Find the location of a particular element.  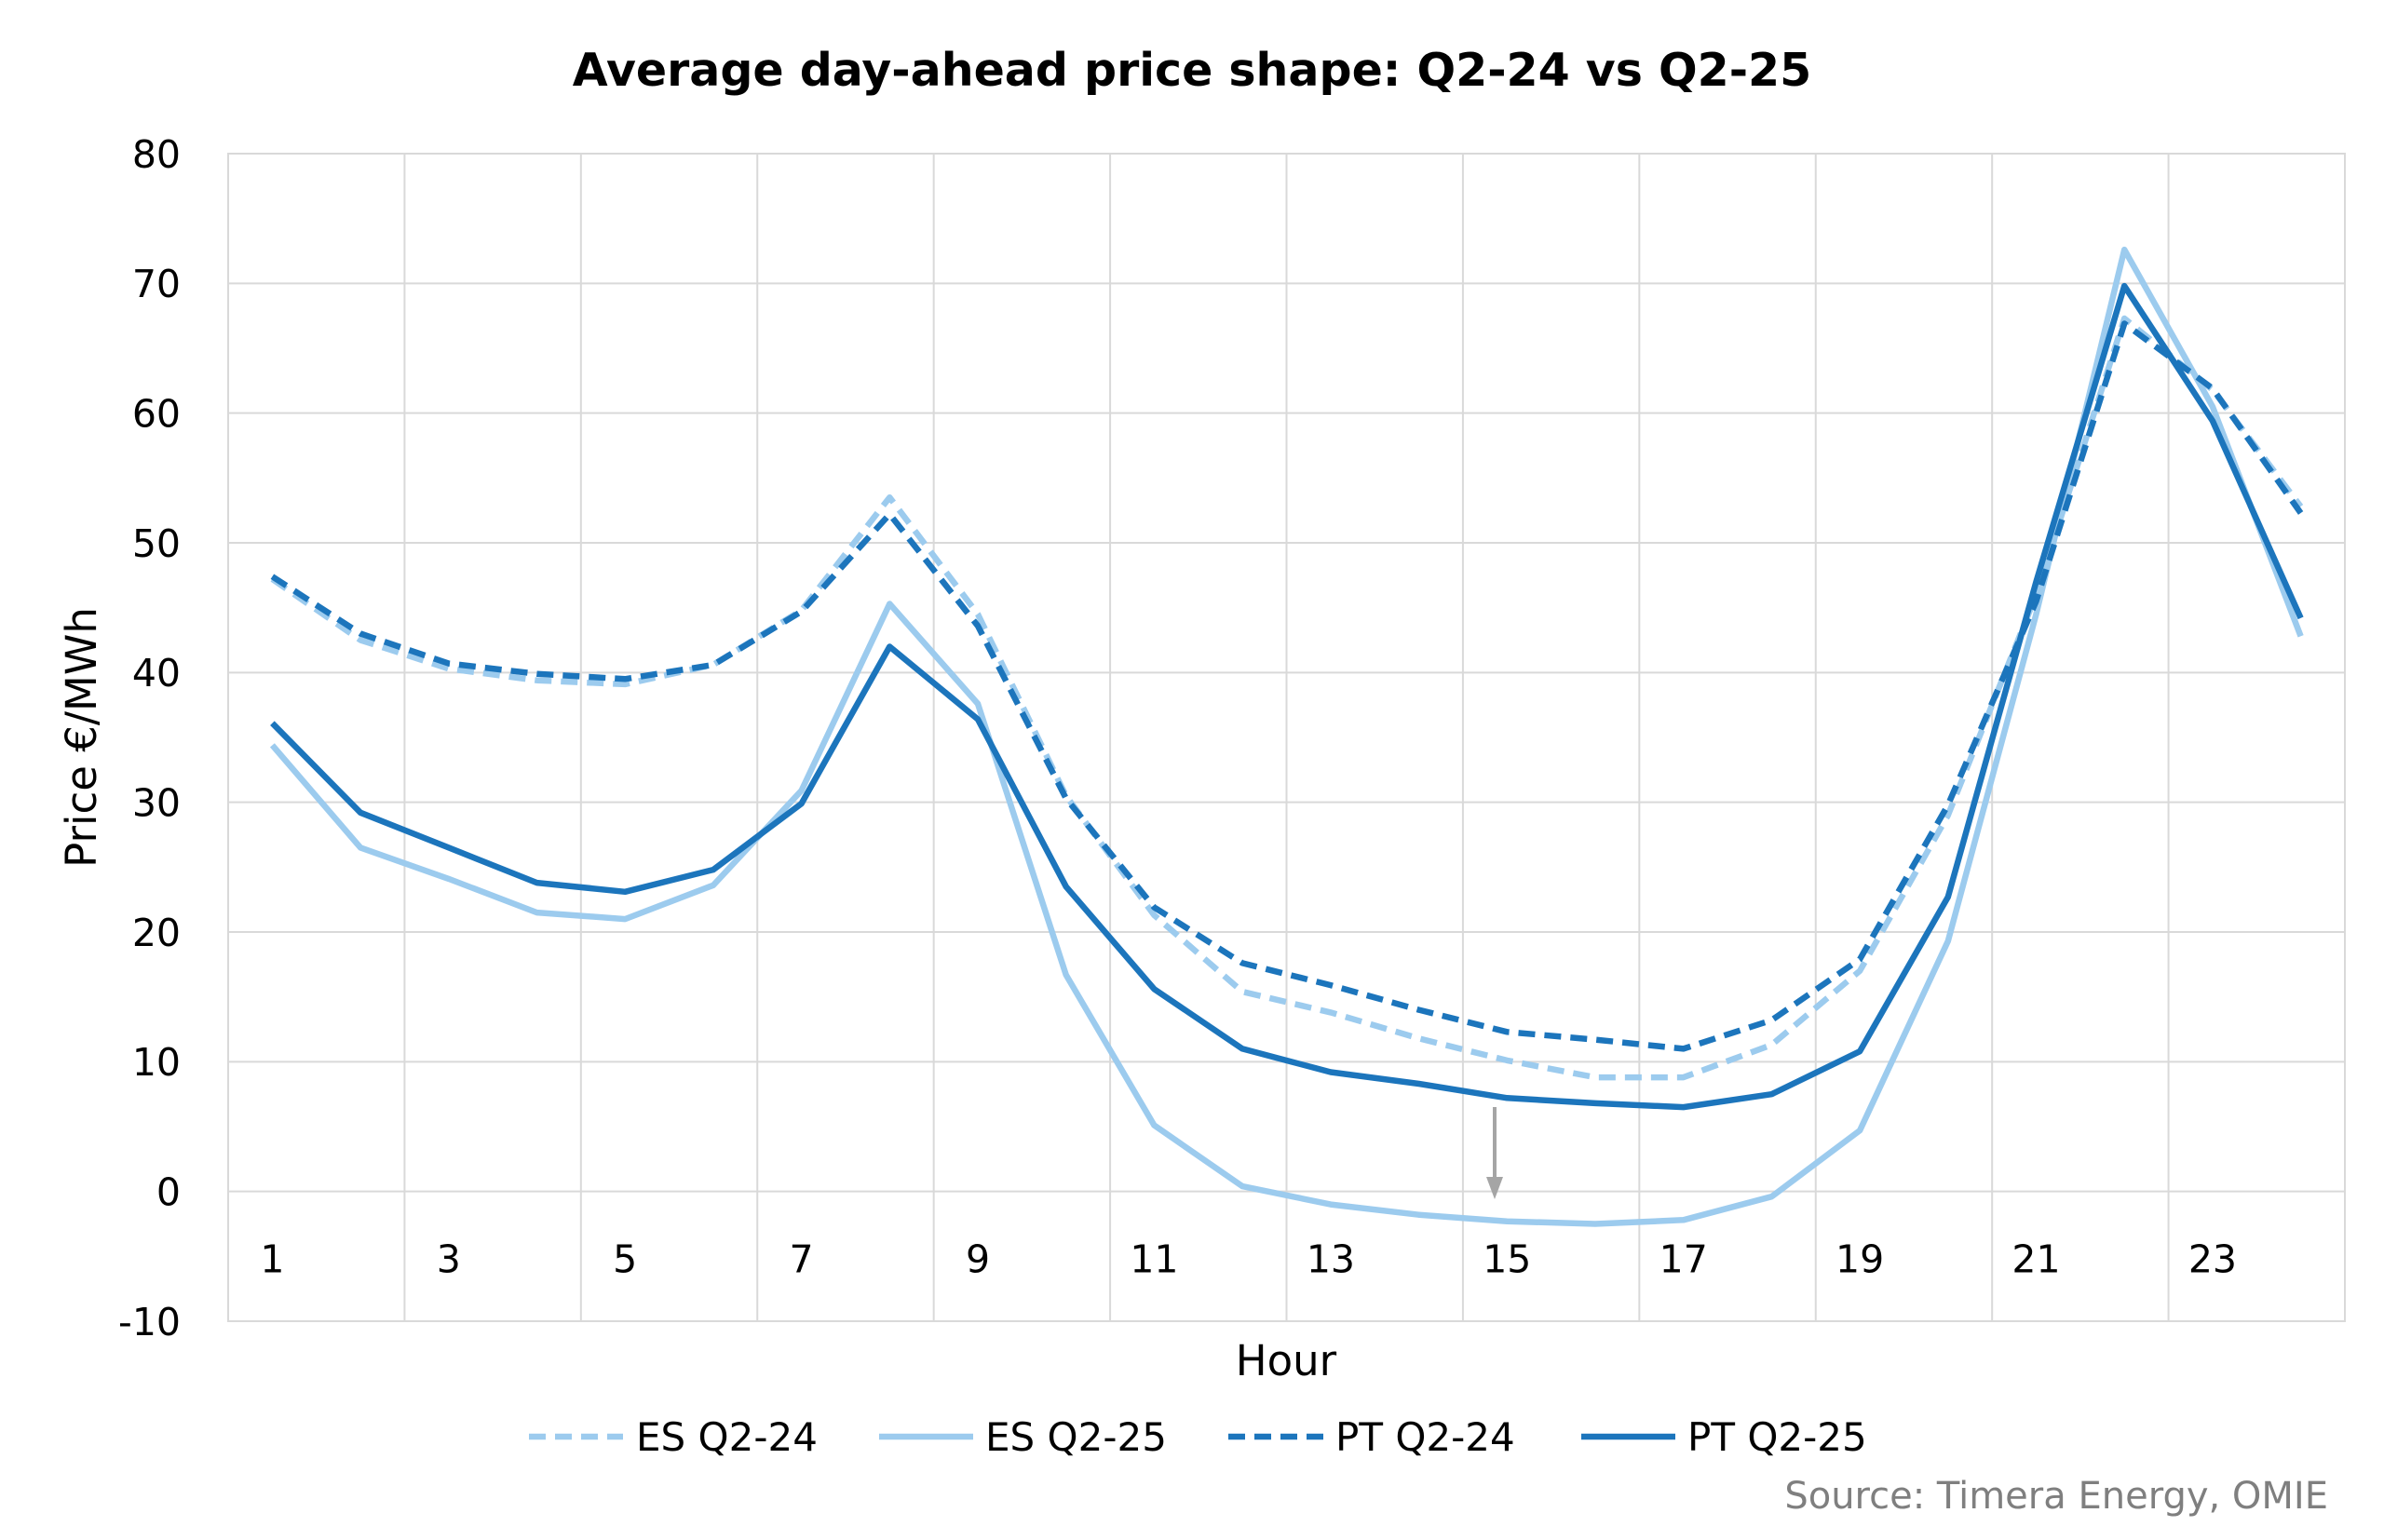

legend-label-pt-q2-24: PT Q2-24 is located at coordinates (1425, 1437).